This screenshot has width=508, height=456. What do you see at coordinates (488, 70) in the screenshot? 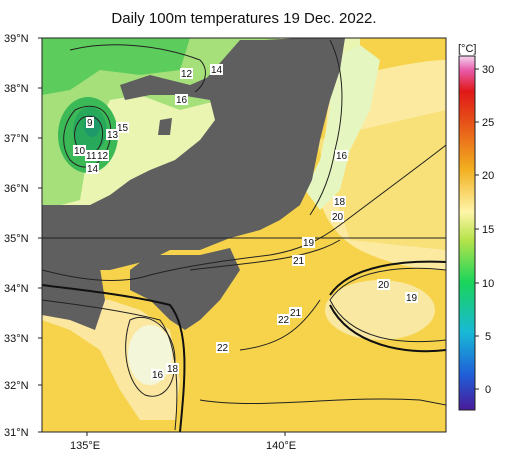
I see `colorbar-tick: 30` at bounding box center [488, 70].